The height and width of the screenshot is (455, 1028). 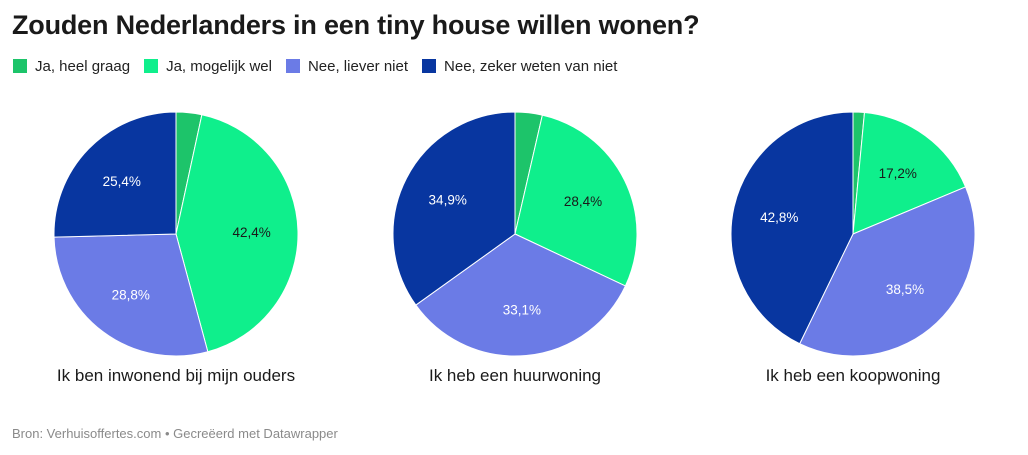 What do you see at coordinates (122, 181) in the screenshot?
I see `slice-value-label: 25,4%` at bounding box center [122, 181].